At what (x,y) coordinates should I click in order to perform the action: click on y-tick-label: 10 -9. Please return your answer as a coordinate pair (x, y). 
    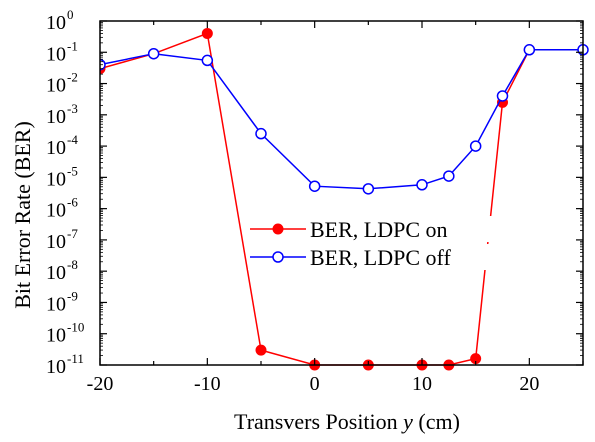
    Looking at the image, I should click on (62, 301).